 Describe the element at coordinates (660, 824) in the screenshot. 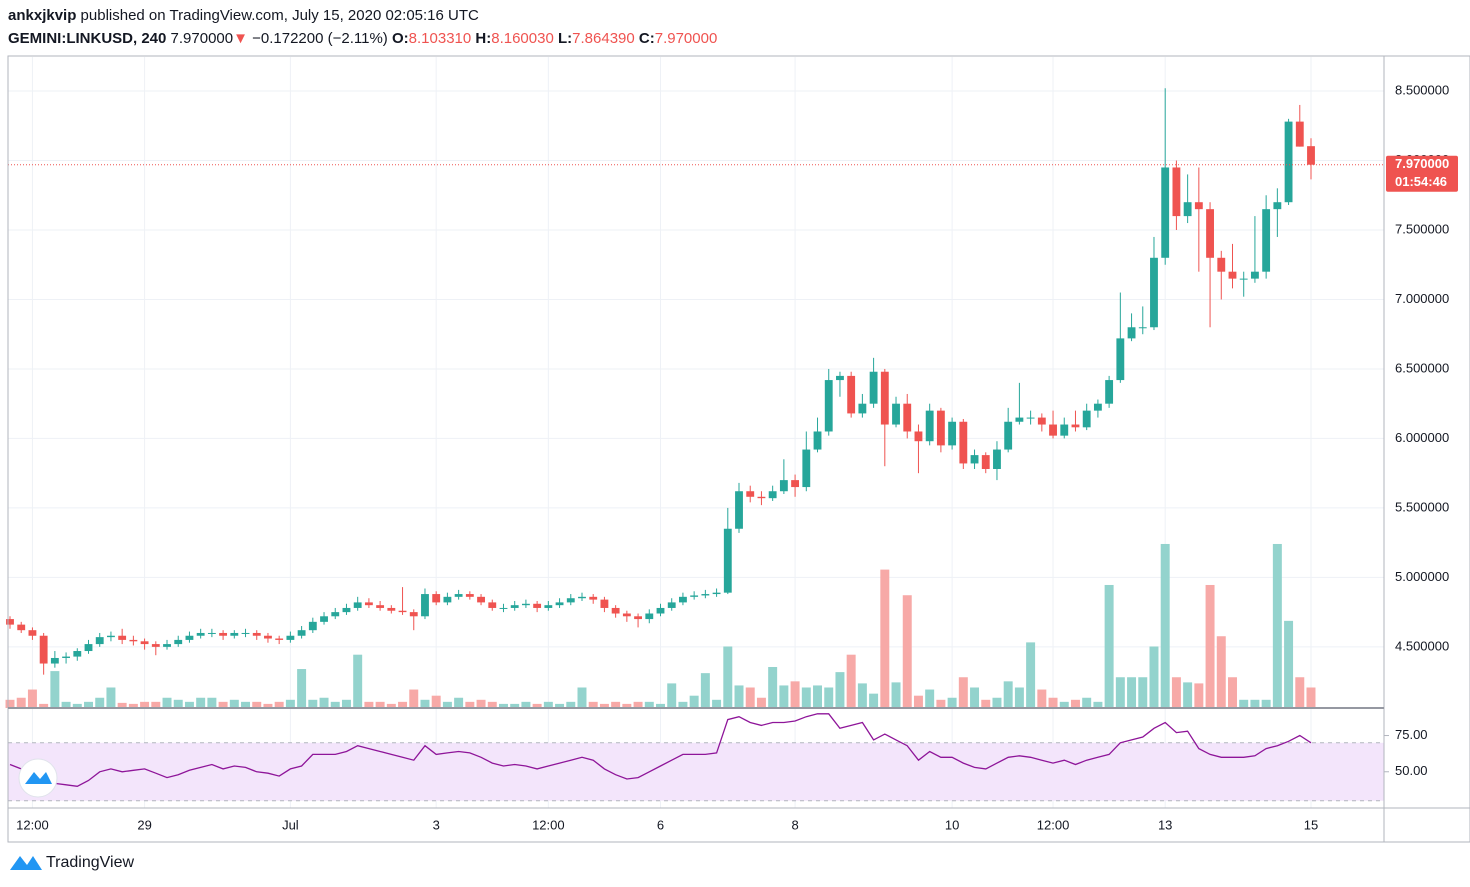

I see `x-tick-label: 6` at that location.